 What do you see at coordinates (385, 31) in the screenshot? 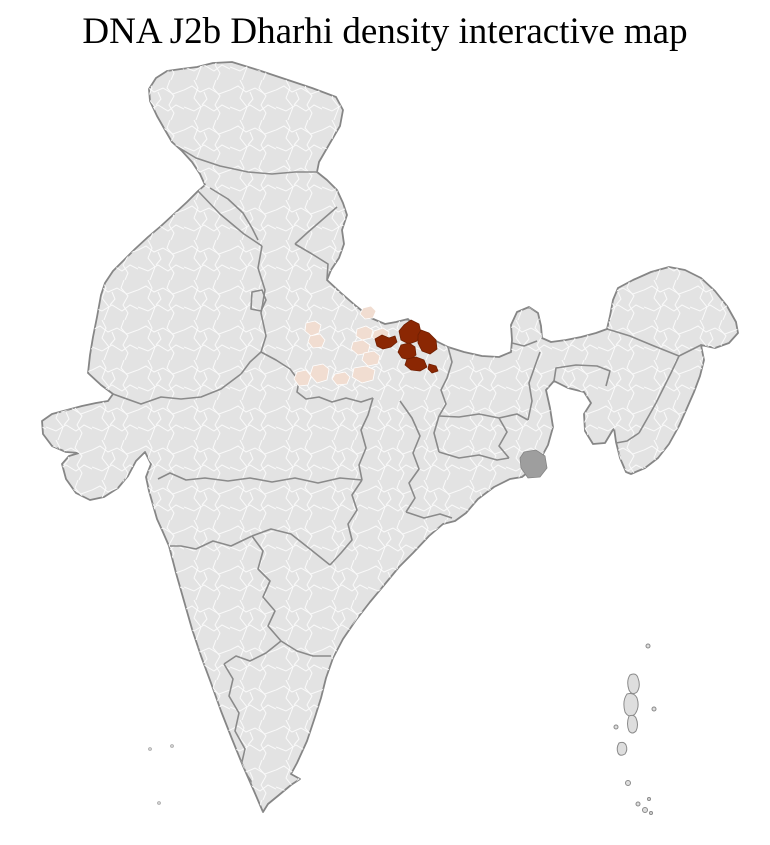
I see `page-title: DNA J2b Dharhi density interactive map` at bounding box center [385, 31].